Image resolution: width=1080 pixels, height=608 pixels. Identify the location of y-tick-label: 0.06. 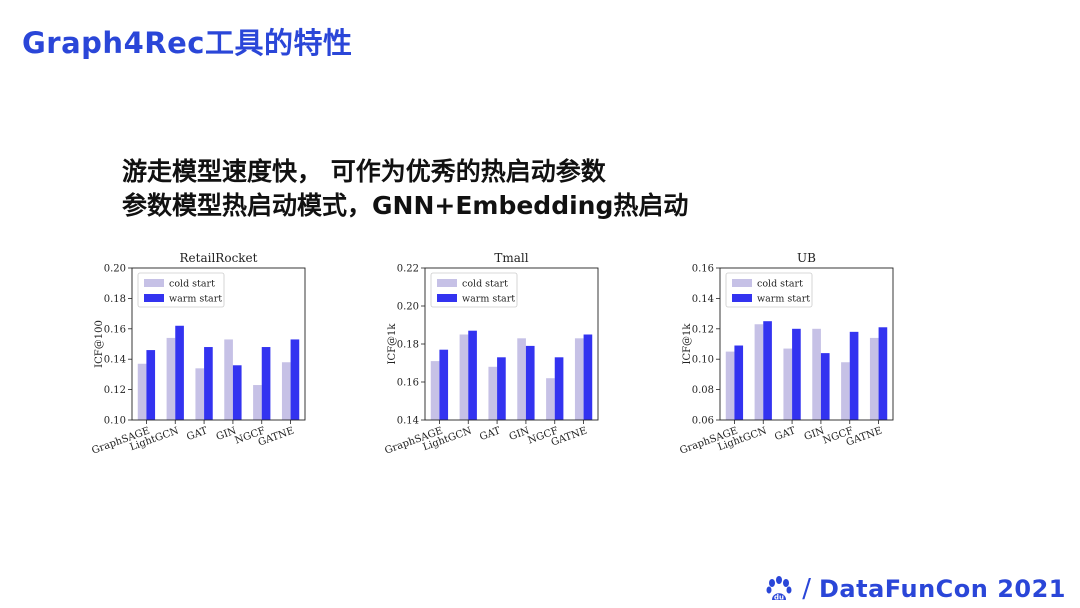
(703, 421).